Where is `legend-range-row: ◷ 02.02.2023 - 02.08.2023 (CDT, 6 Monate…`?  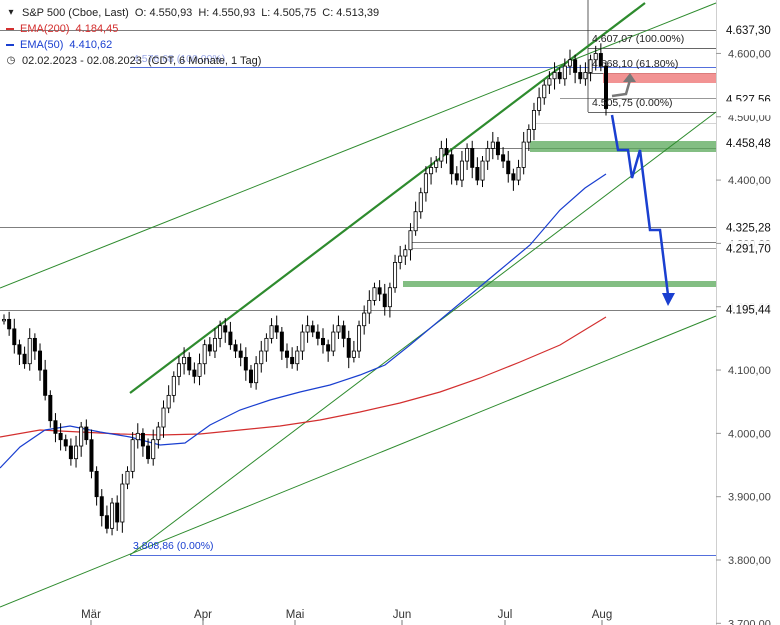
legend-range-row: ◷ 02.02.2023 - 02.08.2023 (CDT, 6 Monate… is located at coordinates (195, 61).